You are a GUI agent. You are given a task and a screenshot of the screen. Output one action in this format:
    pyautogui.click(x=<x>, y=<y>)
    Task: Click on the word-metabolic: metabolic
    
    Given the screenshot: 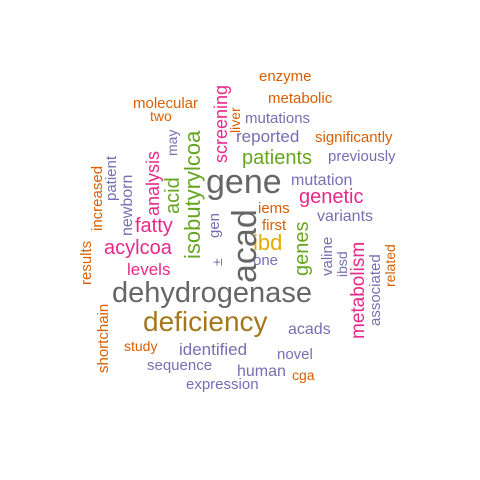 What is the action you would take?
    pyautogui.click(x=300, y=98)
    